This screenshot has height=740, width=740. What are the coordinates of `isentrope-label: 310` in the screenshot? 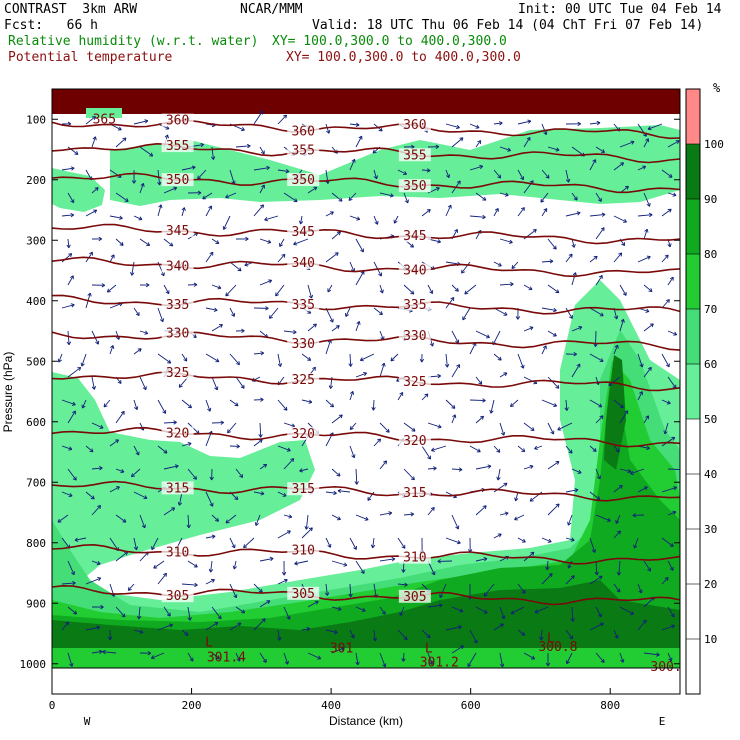 It's located at (414, 558).